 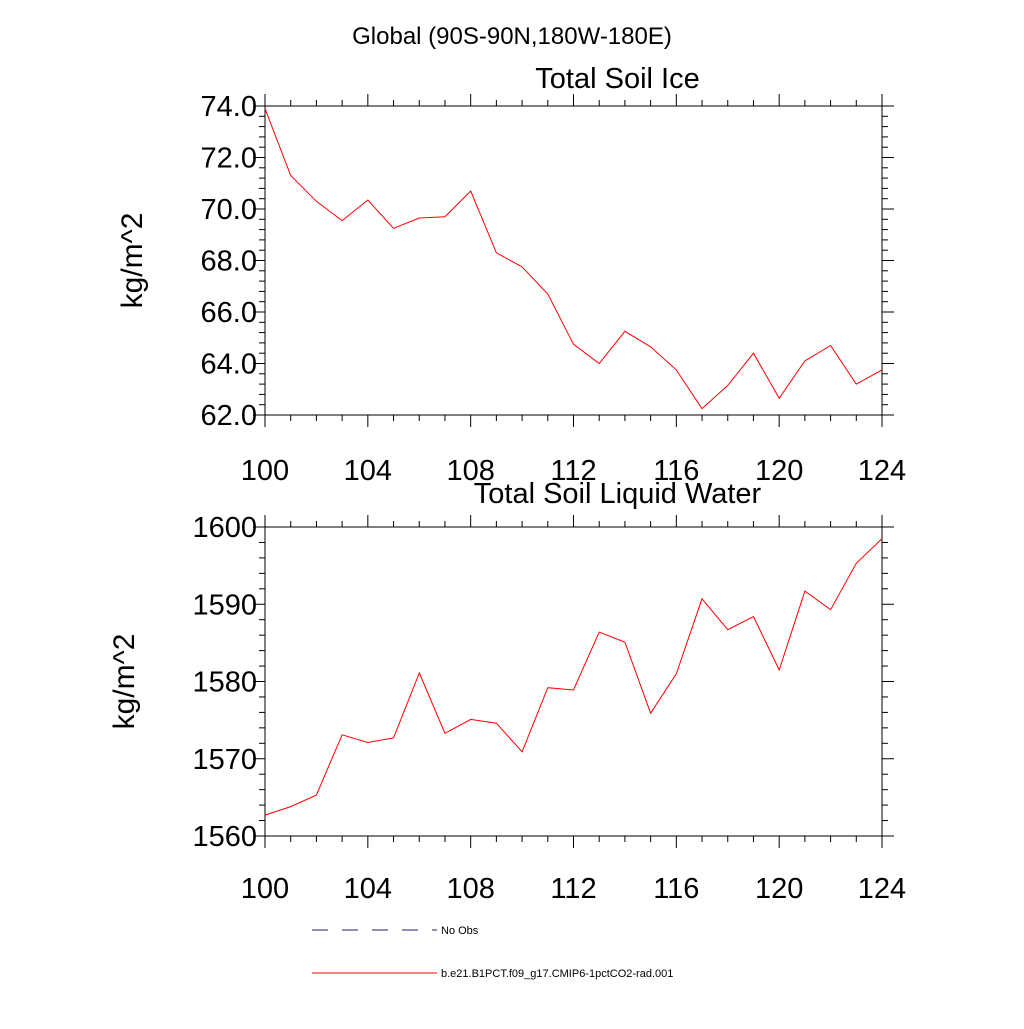 I want to click on y-tick-label: 64.0, so click(x=229, y=365).